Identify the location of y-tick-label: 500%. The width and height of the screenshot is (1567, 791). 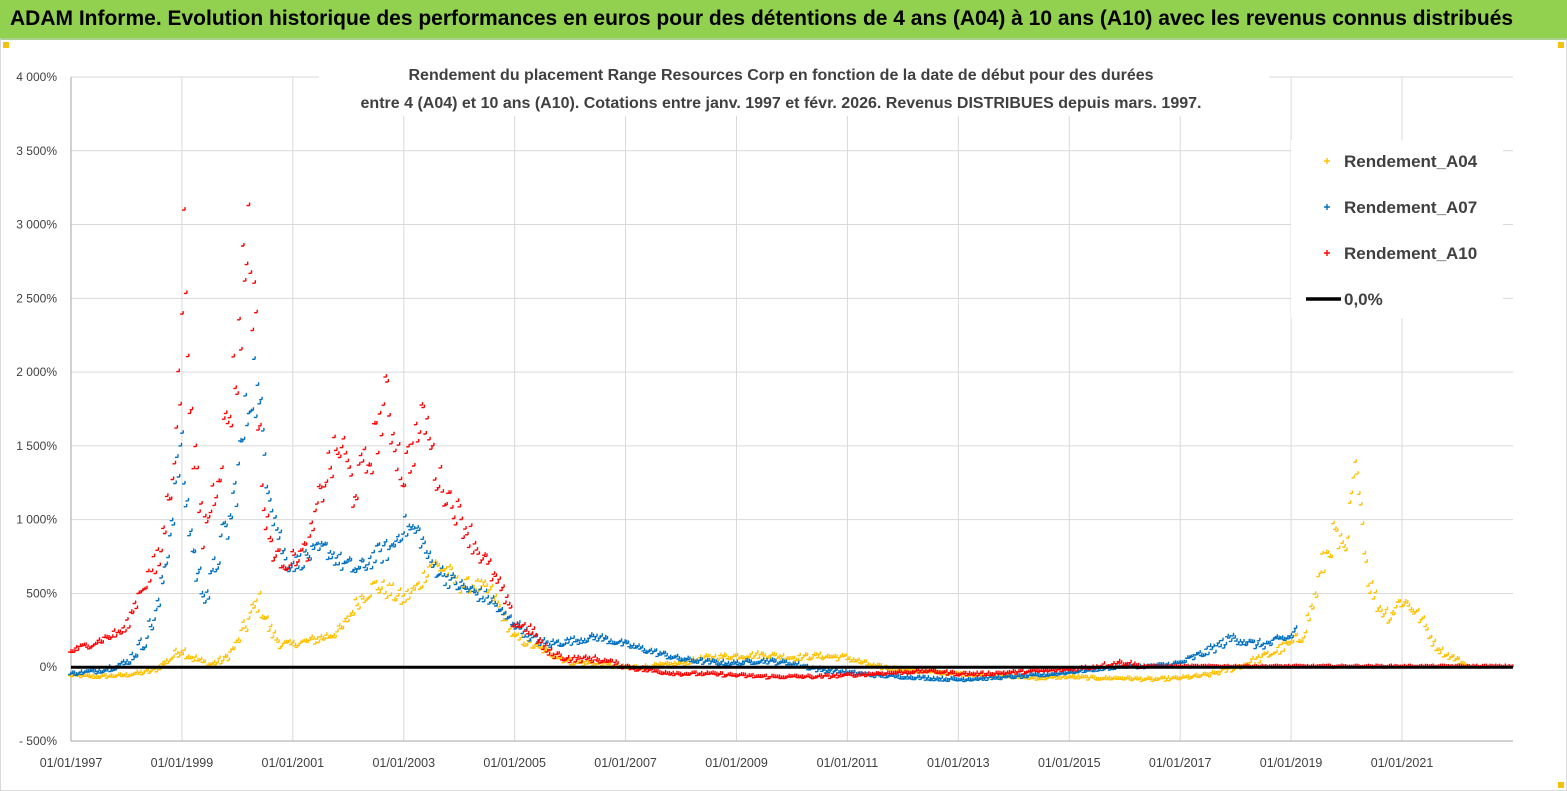
(41, 593).